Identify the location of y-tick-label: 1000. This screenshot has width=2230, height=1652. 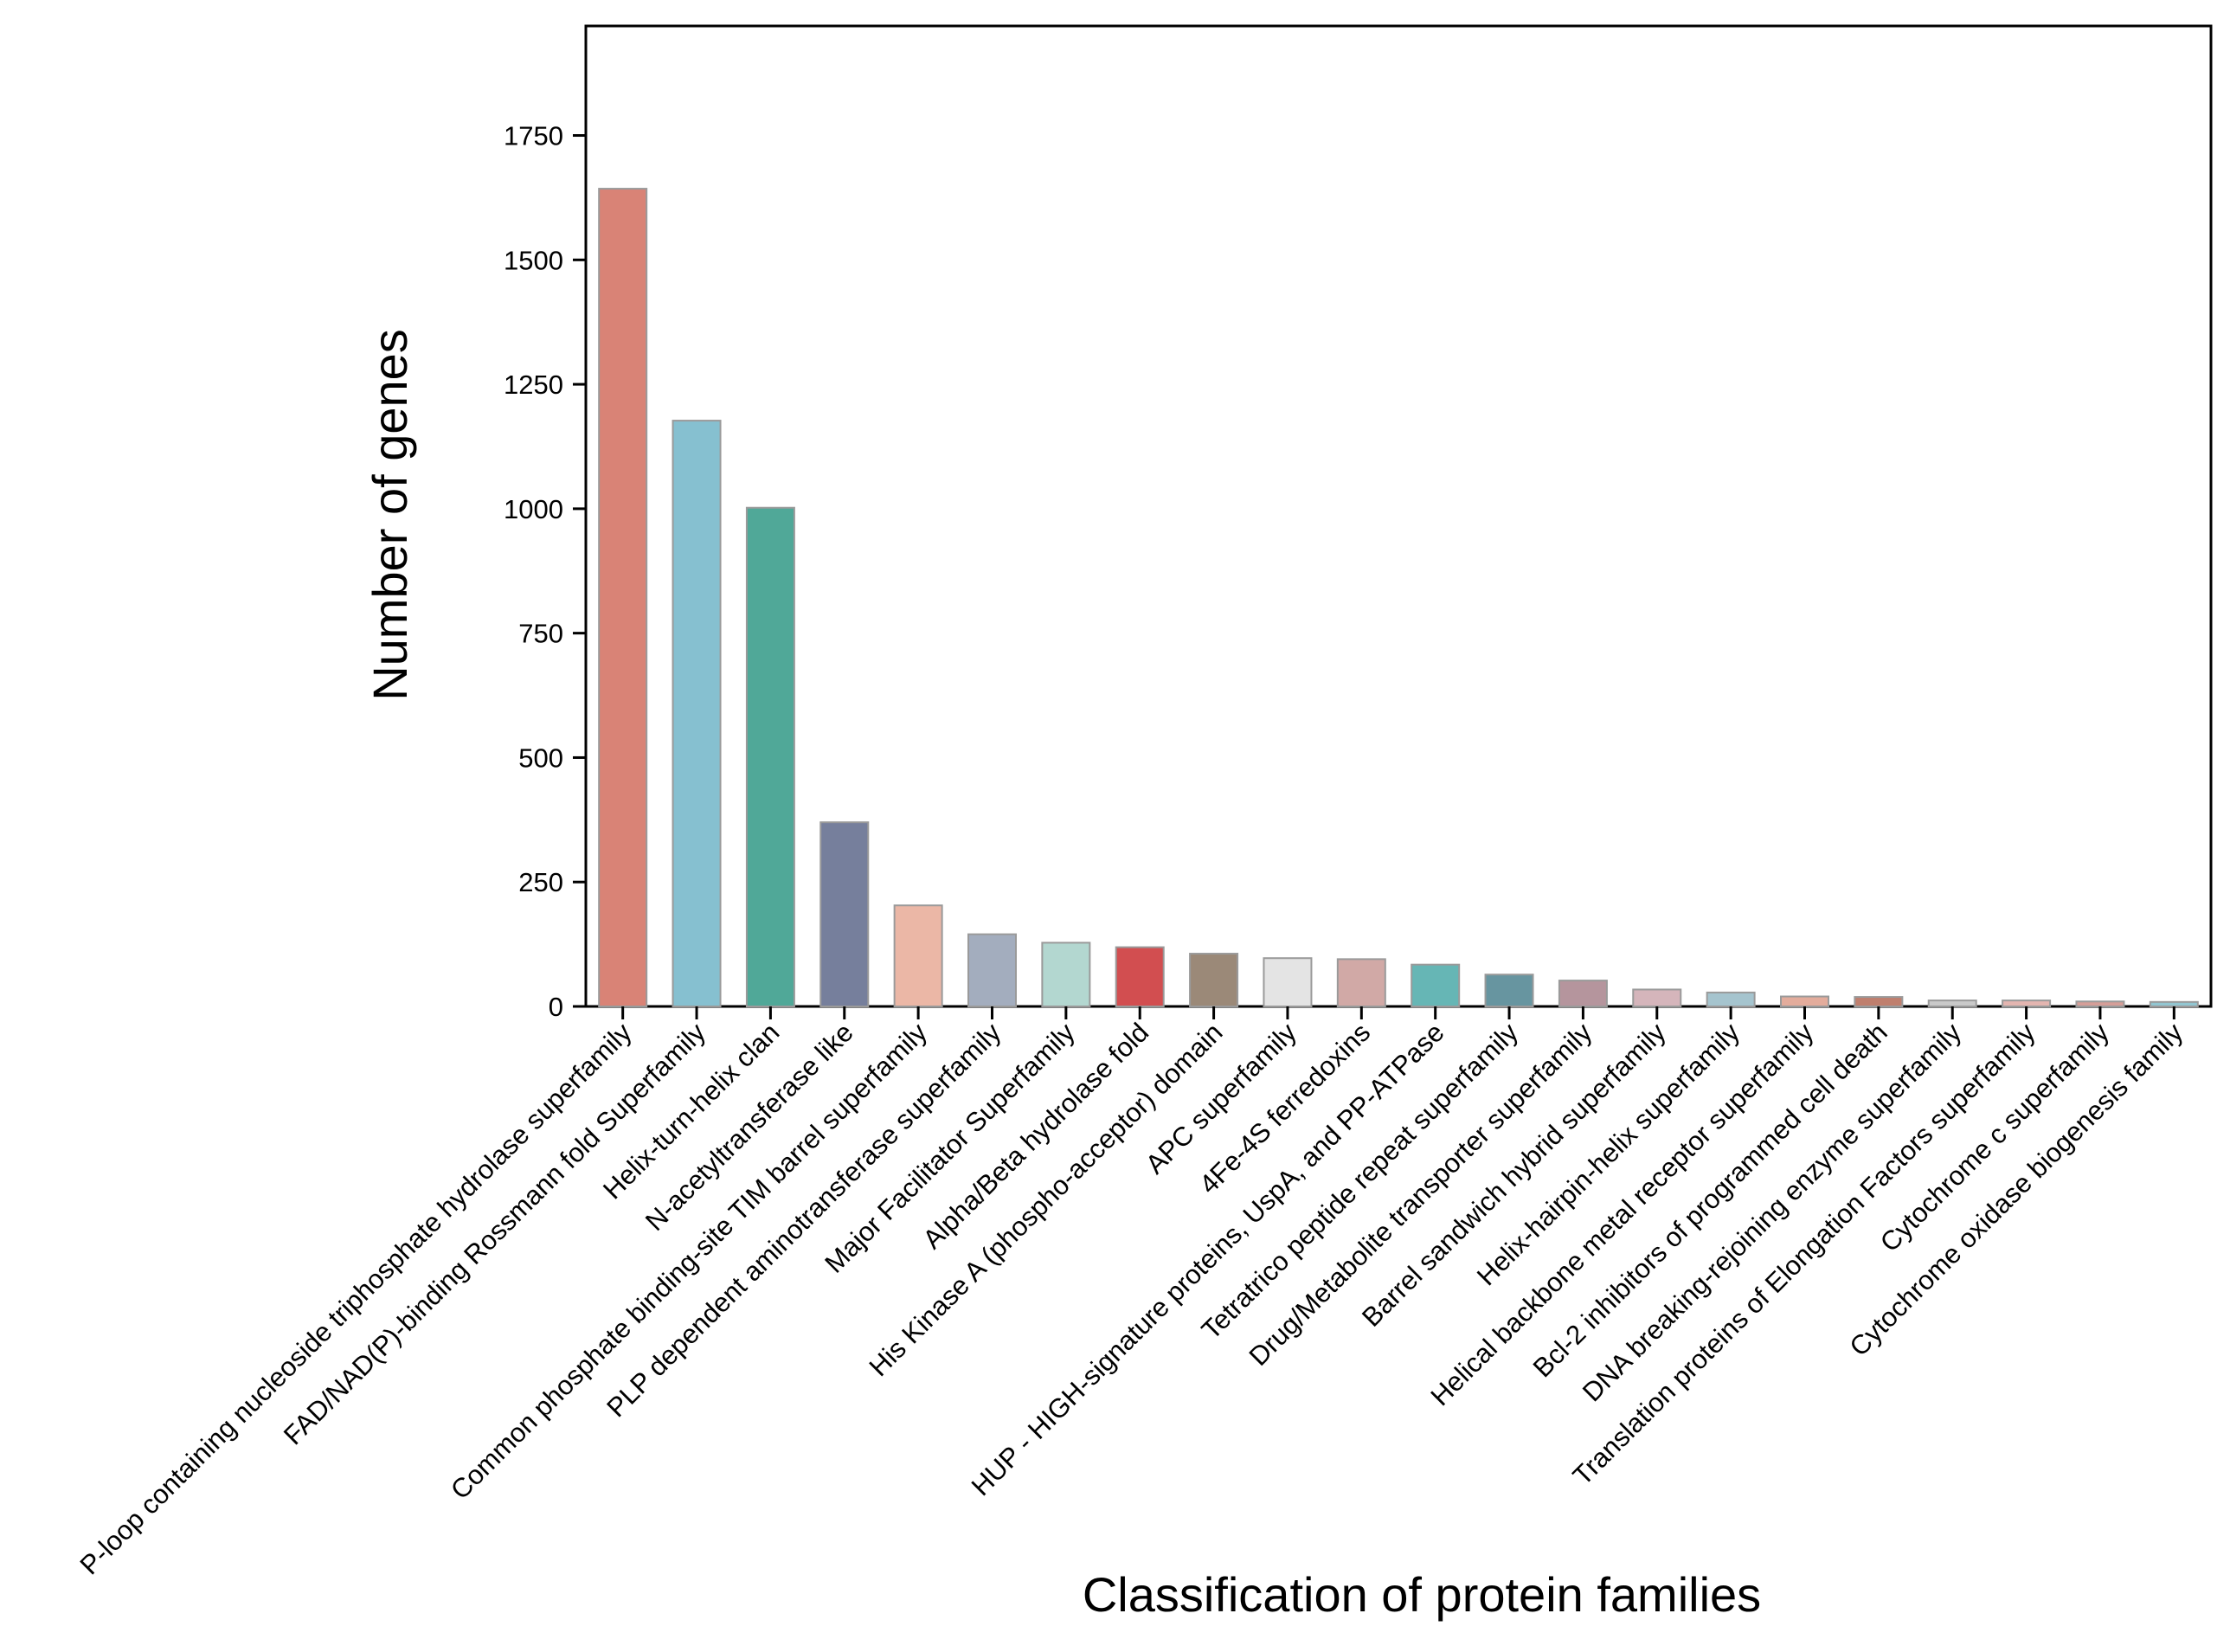
(534, 509).